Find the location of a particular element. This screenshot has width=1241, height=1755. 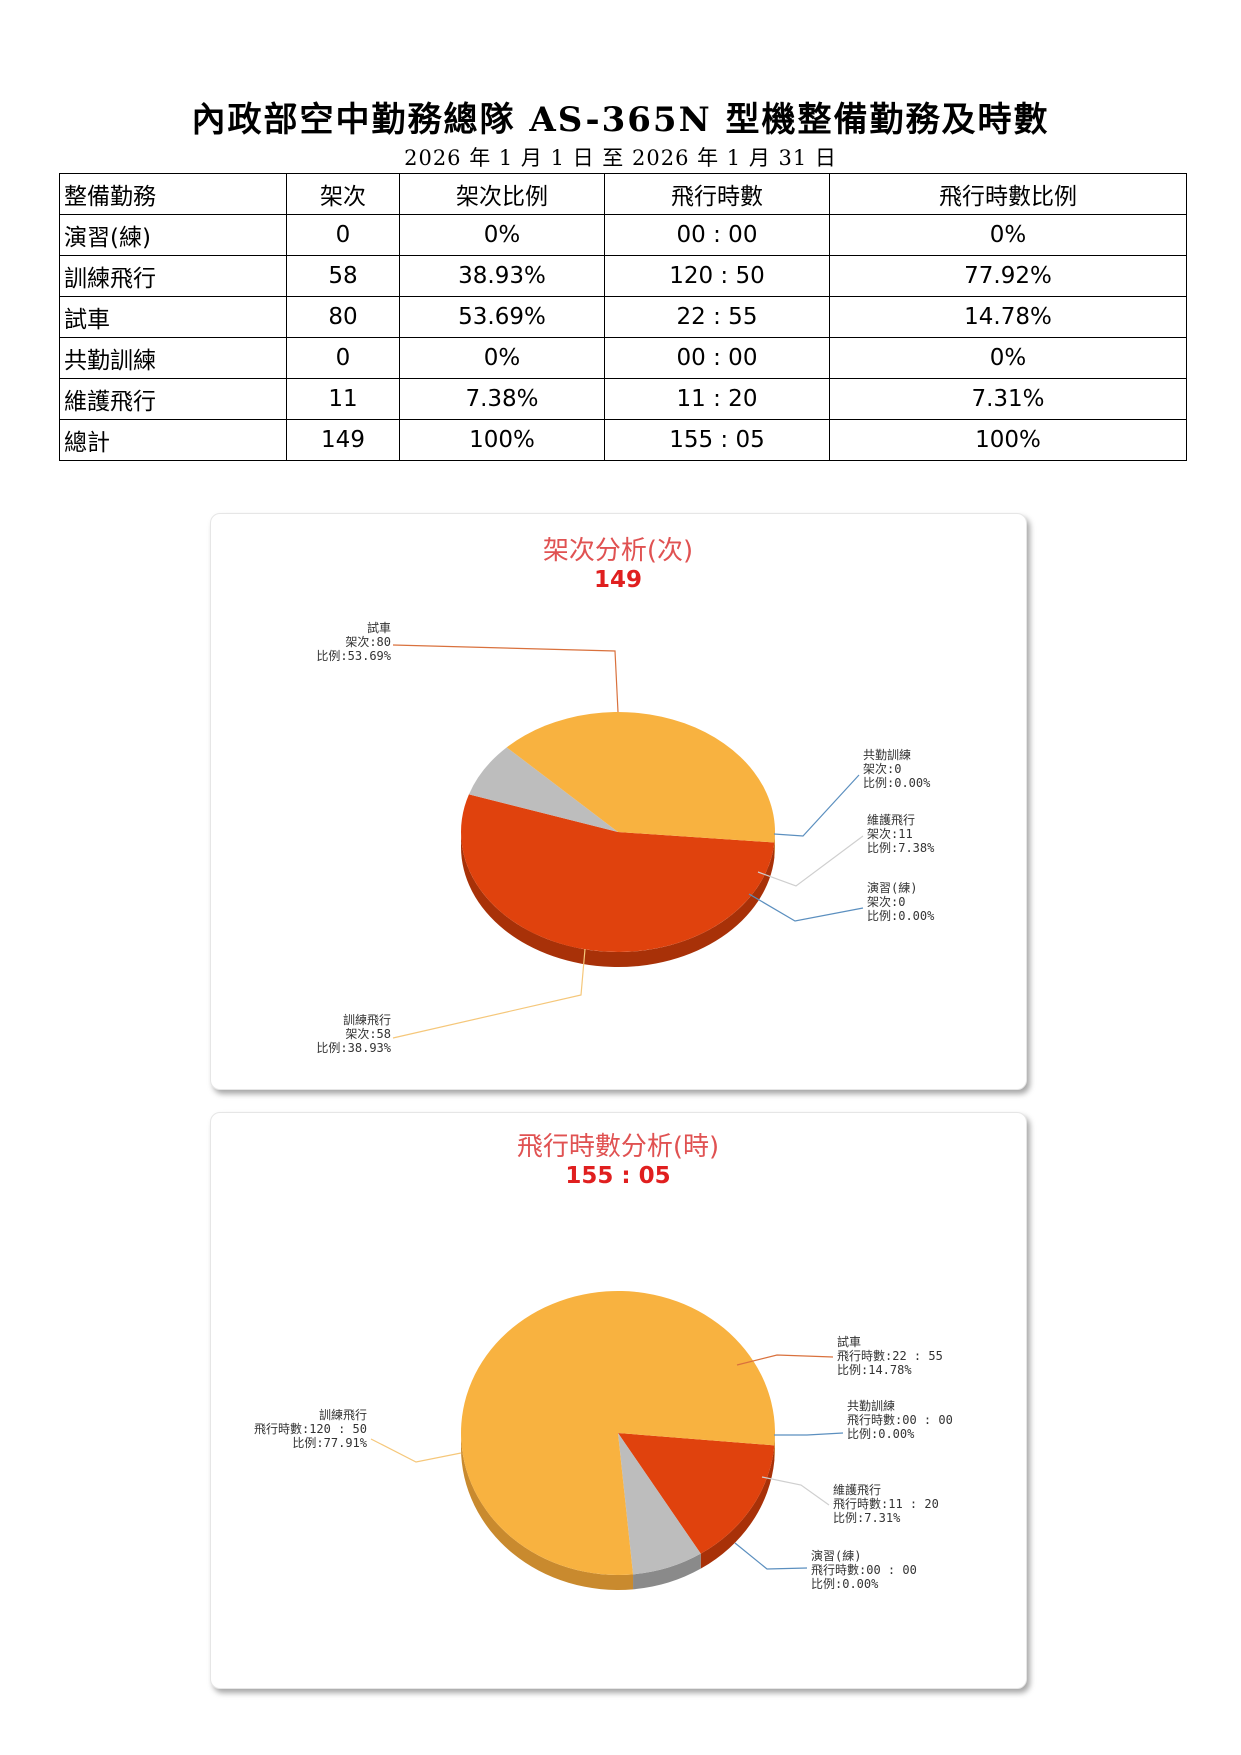

table-cell: 7.38% is located at coordinates (502, 399).